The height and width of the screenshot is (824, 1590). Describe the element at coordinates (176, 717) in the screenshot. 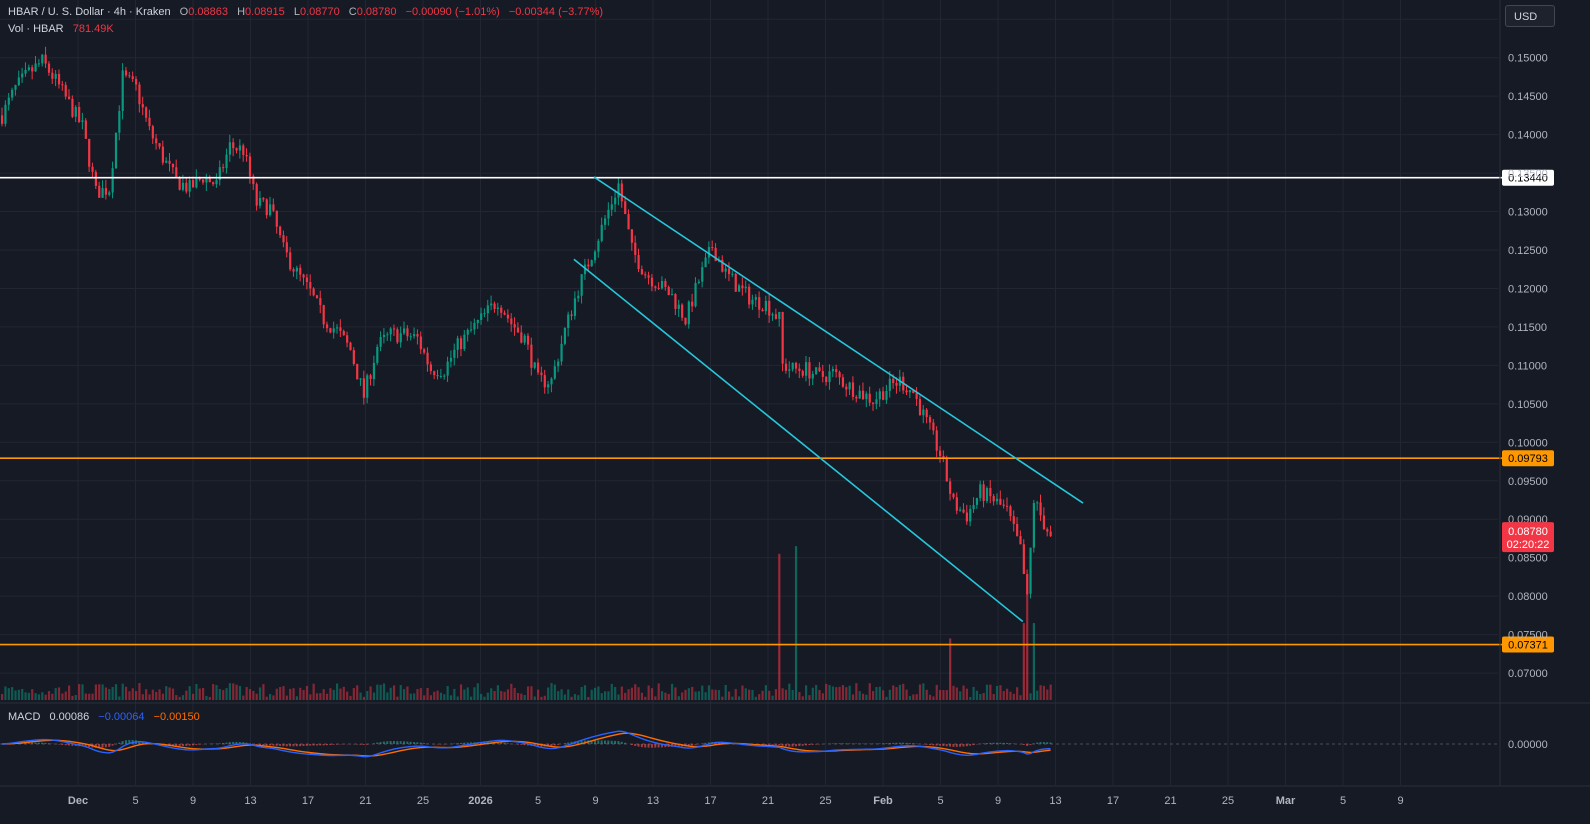

I see `macd-value-3: −0.00150` at that location.